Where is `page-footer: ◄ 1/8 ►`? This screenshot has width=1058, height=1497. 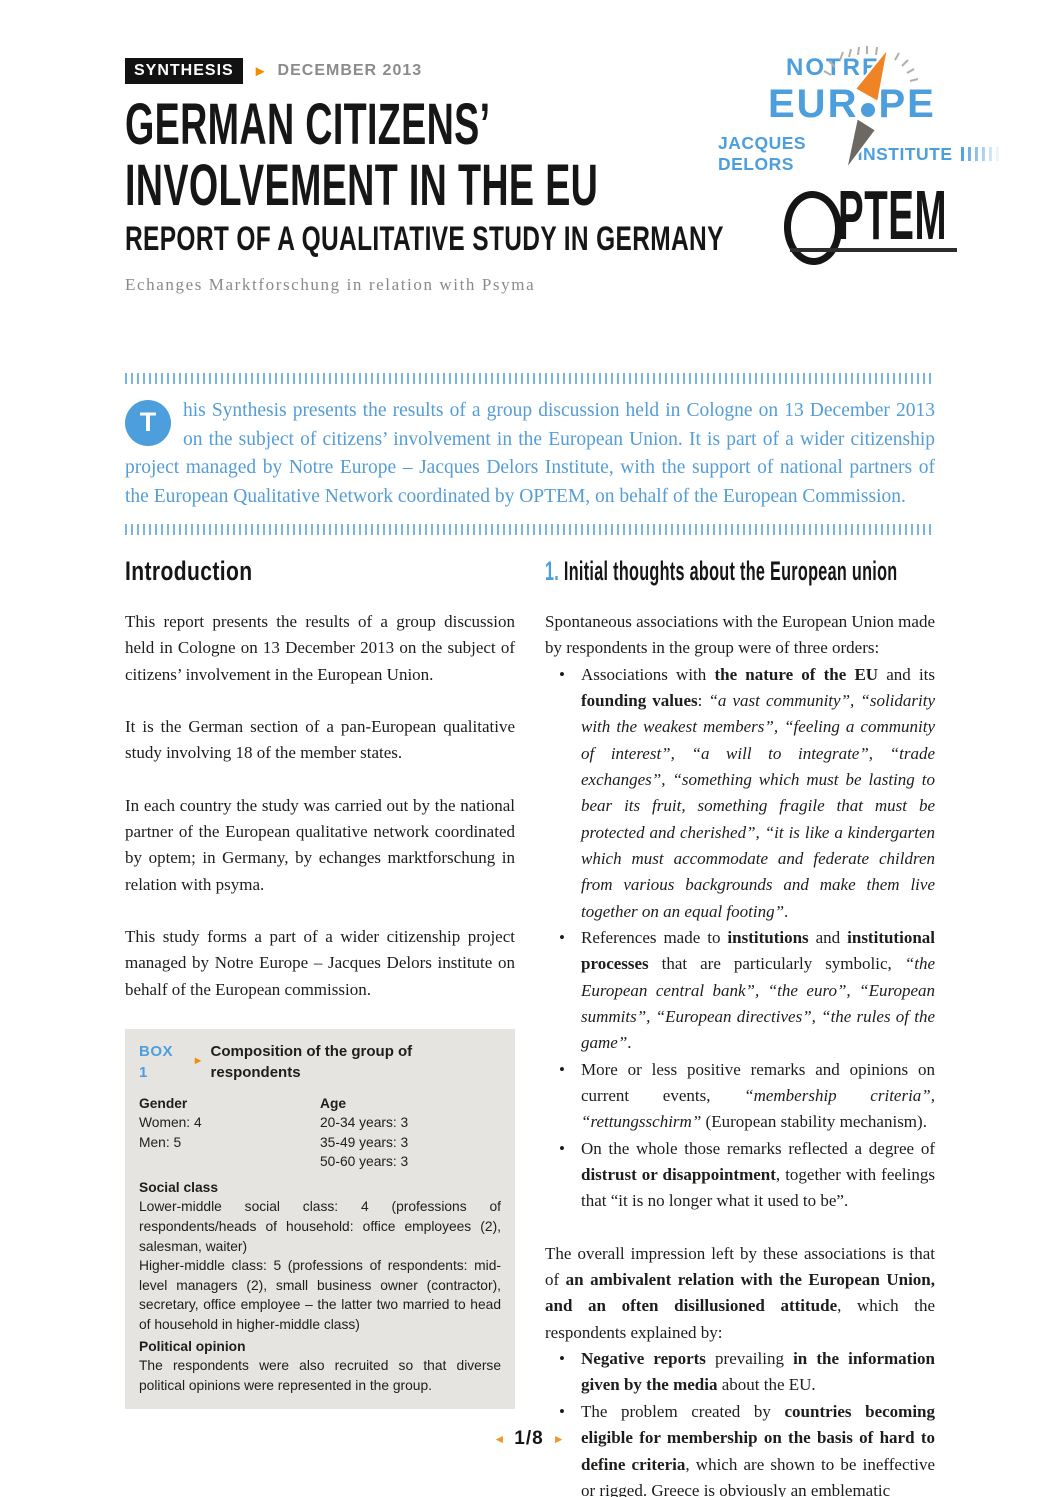
page-footer: ◄ 1/8 ► is located at coordinates (529, 1439).